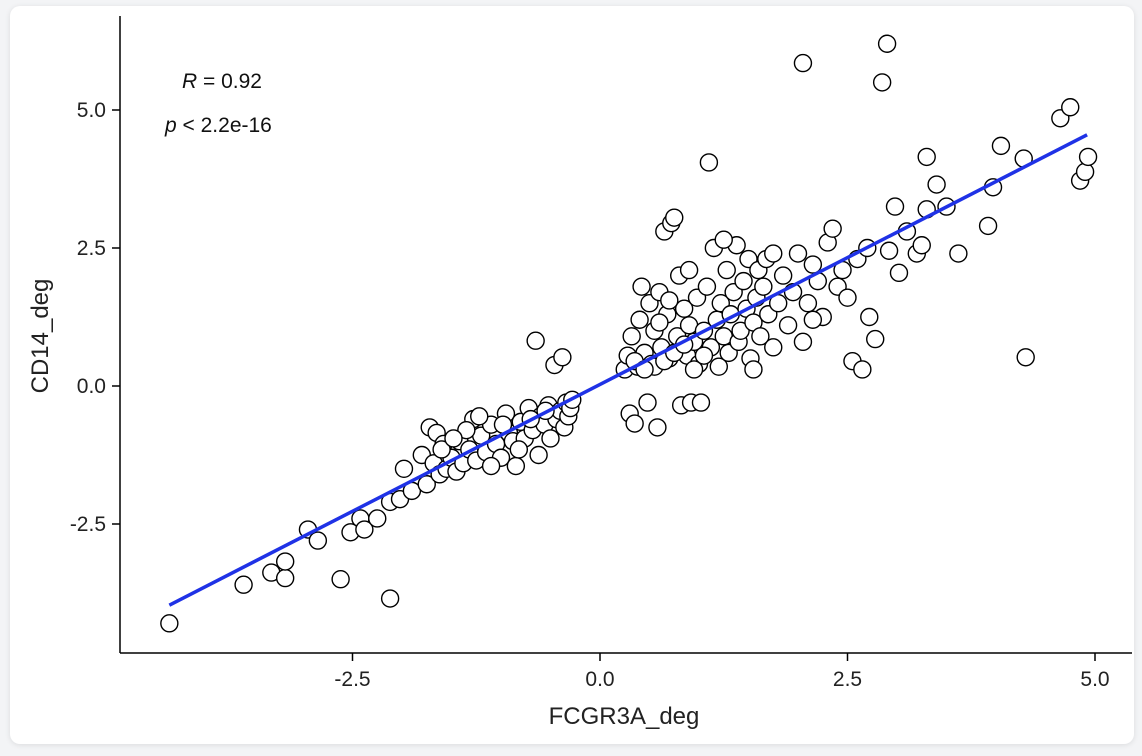  I want to click on y-tick-label: 5.0, so click(91, 110).